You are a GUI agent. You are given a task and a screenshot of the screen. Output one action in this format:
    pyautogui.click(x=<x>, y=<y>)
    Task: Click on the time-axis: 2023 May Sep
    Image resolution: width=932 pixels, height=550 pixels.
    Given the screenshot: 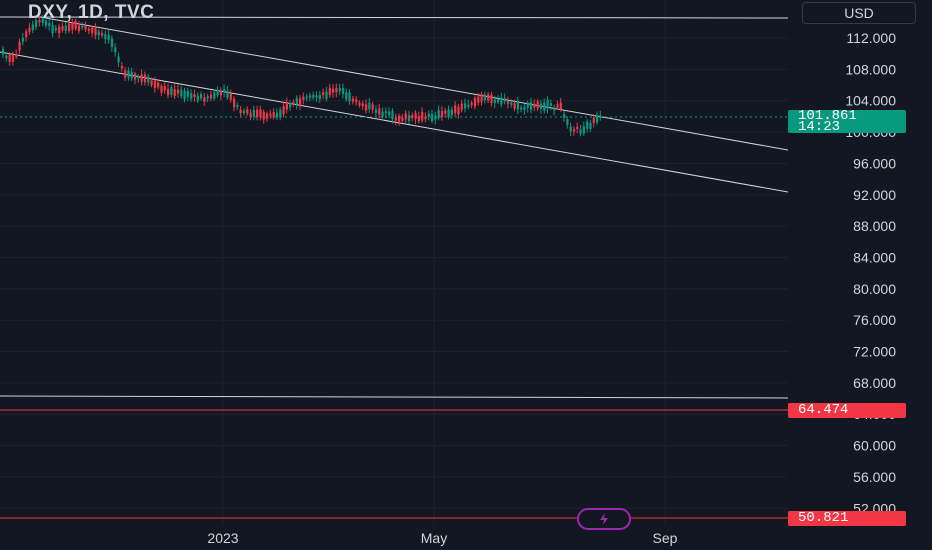 What is the action you would take?
    pyautogui.click(x=442, y=538)
    